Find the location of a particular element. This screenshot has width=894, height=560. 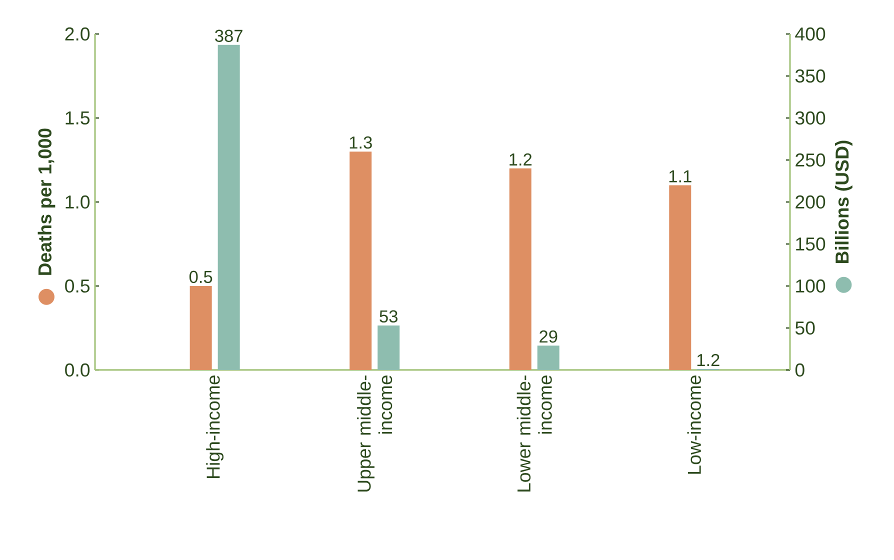

x-tick-label: Upper middle-income is located at coordinates (374, 434).